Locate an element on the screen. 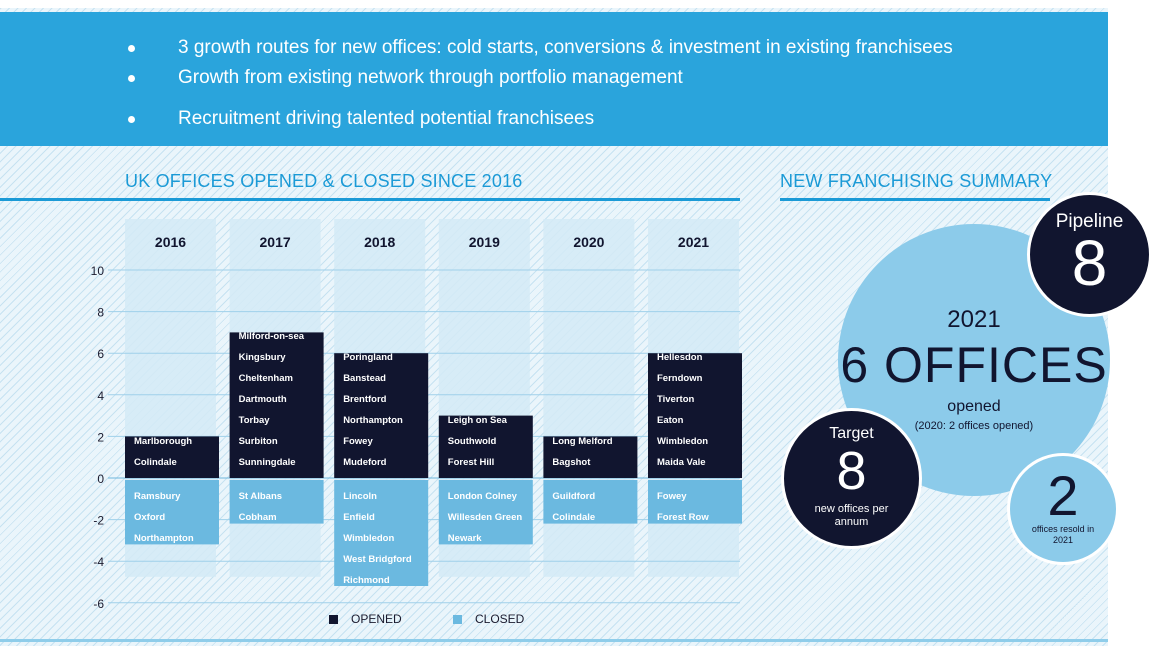  closed-office-label: Lincoln is located at coordinates (360, 496).